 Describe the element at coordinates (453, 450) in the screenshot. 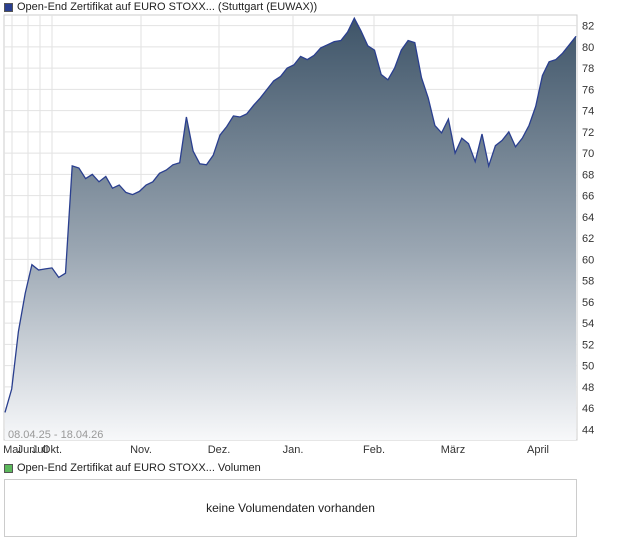

I see `x-tick-label: März` at that location.